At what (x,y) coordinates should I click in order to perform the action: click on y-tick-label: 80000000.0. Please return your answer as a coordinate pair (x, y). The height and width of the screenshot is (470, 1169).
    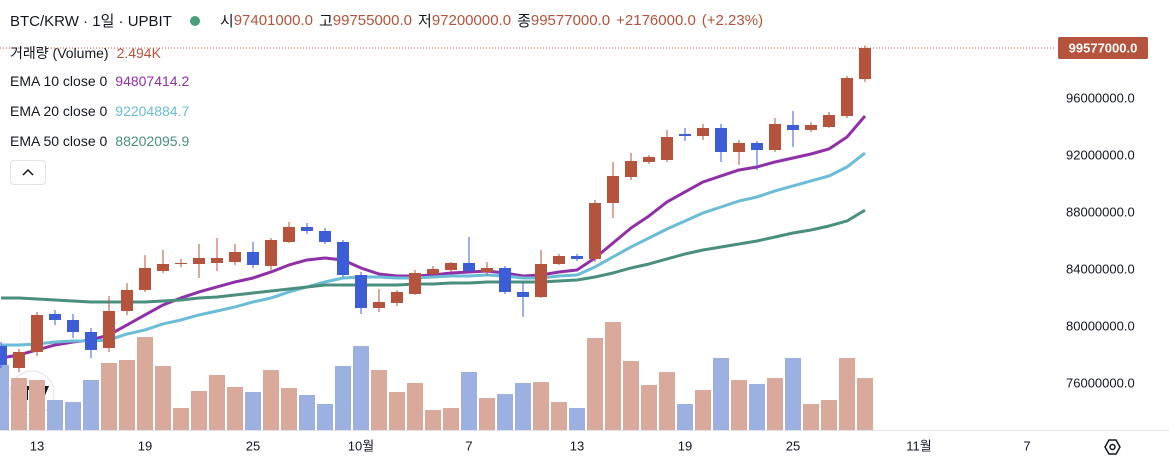
    Looking at the image, I should click on (1100, 325).